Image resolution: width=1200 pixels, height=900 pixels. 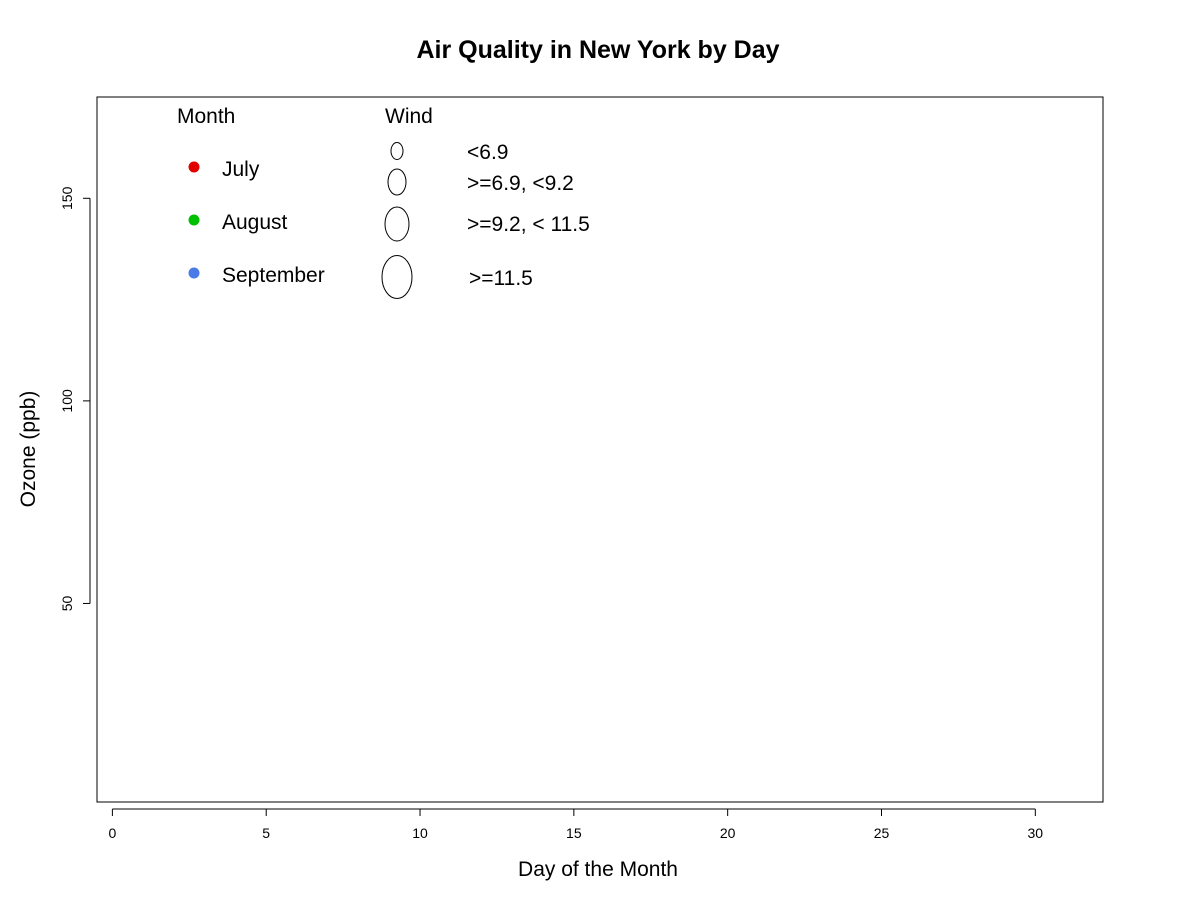 I want to click on x-axis: 0 5 10 15 20 25 30, so click(x=576, y=824).